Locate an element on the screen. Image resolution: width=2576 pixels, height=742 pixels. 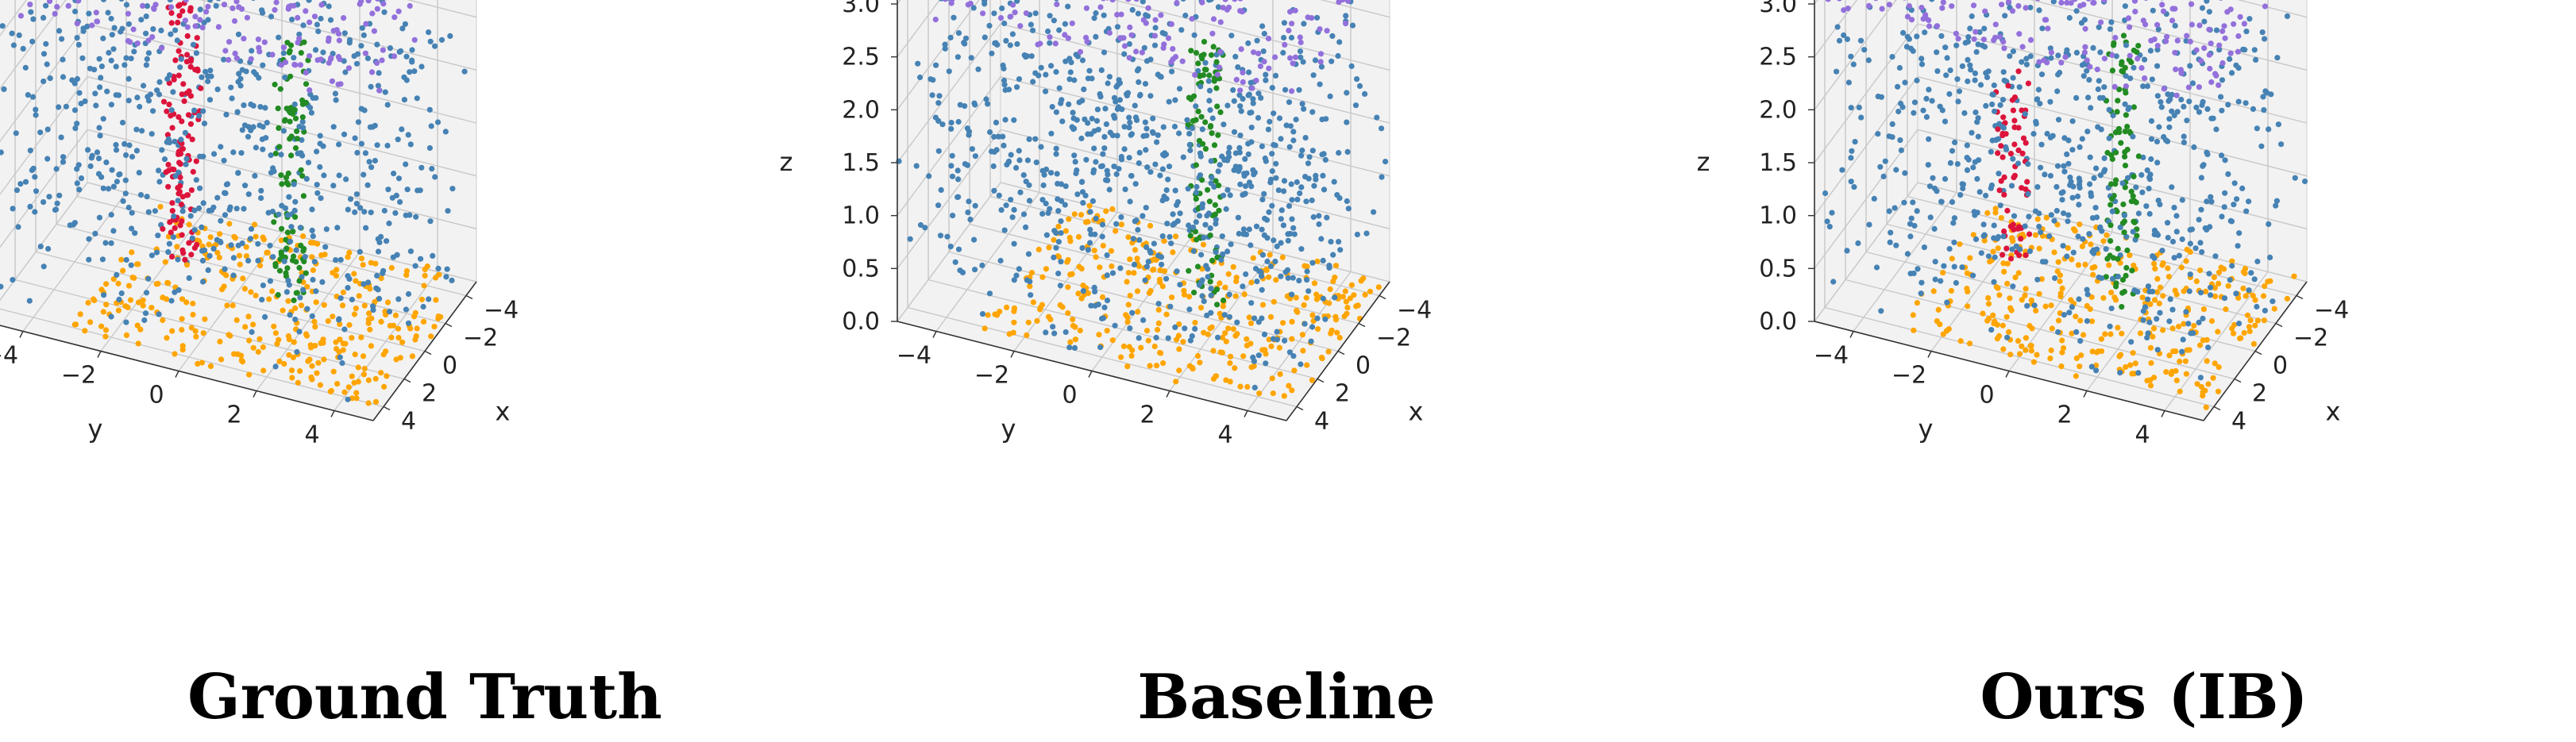
panel-title: Ground Truth is located at coordinates (424, 697).